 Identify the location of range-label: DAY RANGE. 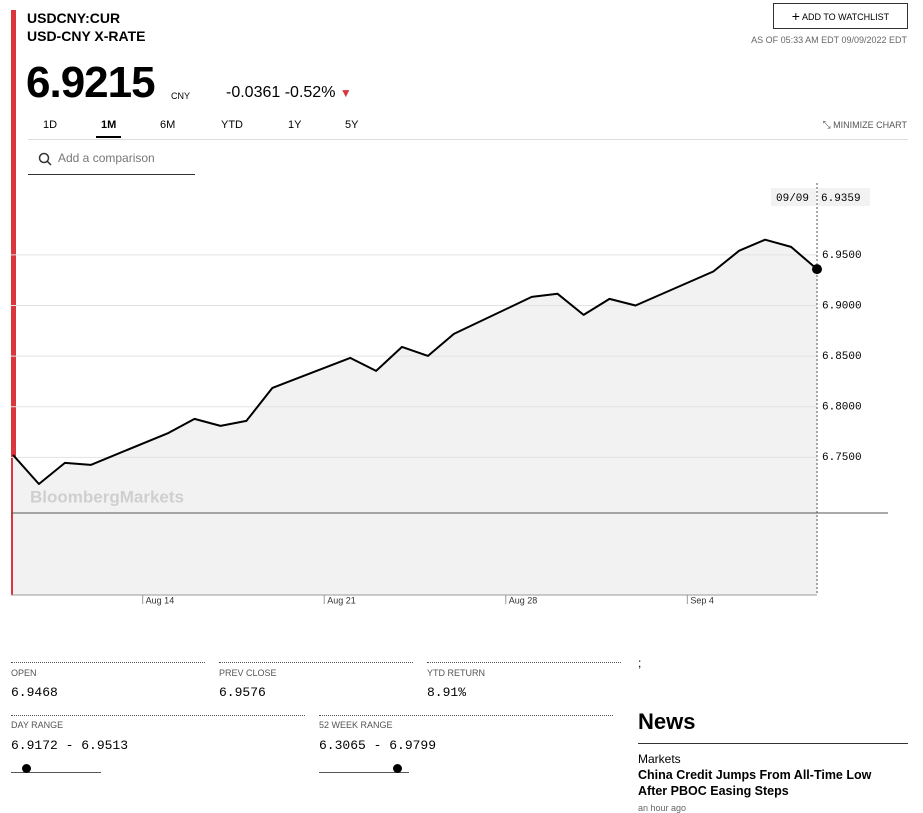
(37, 725).